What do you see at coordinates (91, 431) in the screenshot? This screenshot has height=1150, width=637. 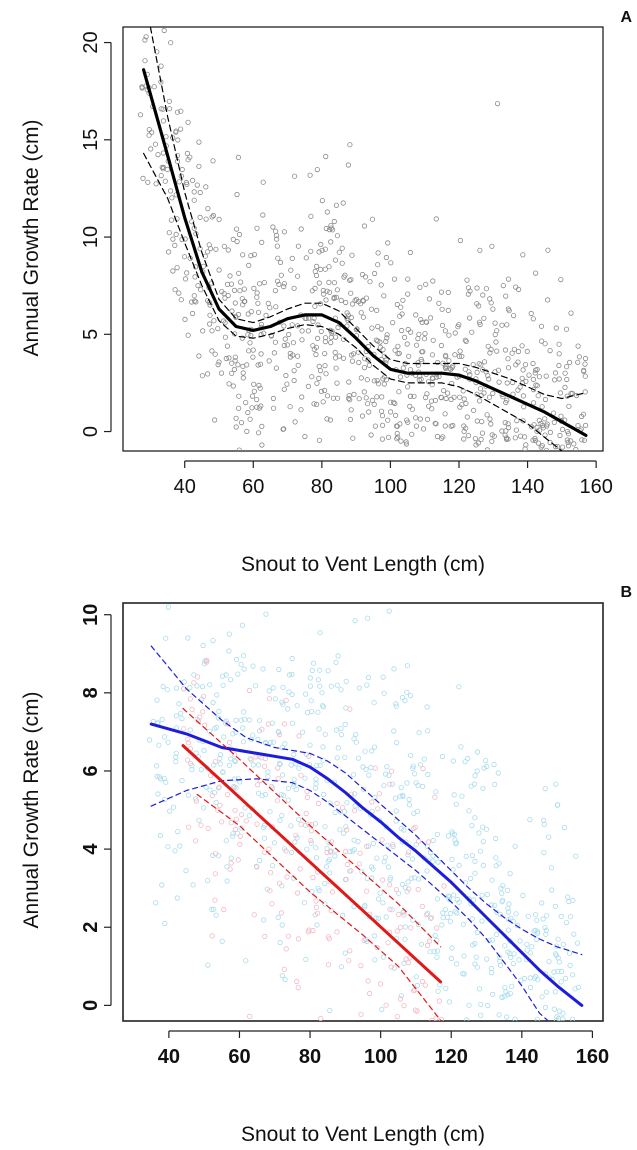 I see `y-tick-label: 0` at bounding box center [91, 431].